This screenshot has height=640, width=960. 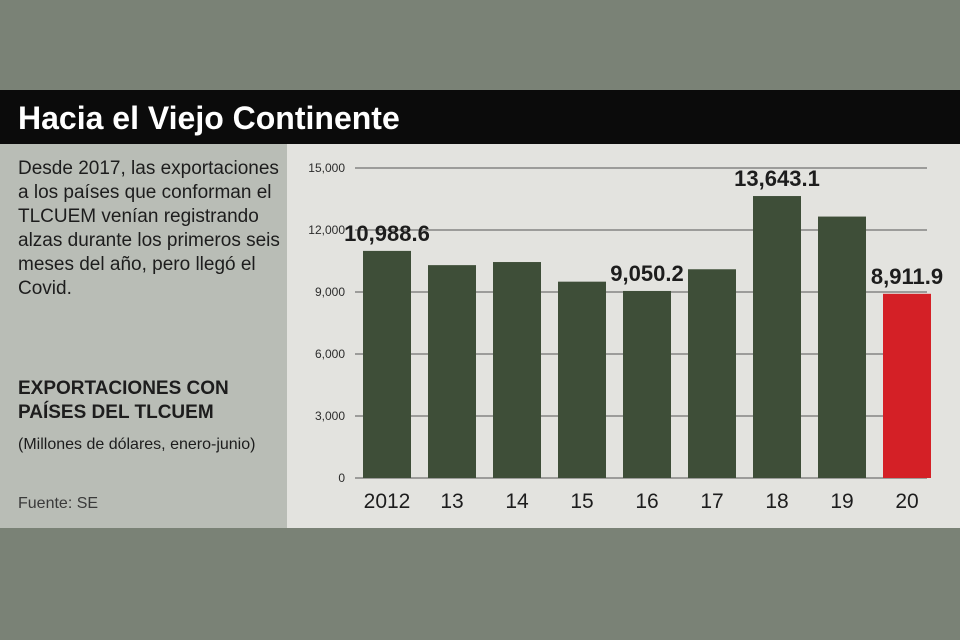 I want to click on x-tick-label: 14, so click(x=517, y=501).